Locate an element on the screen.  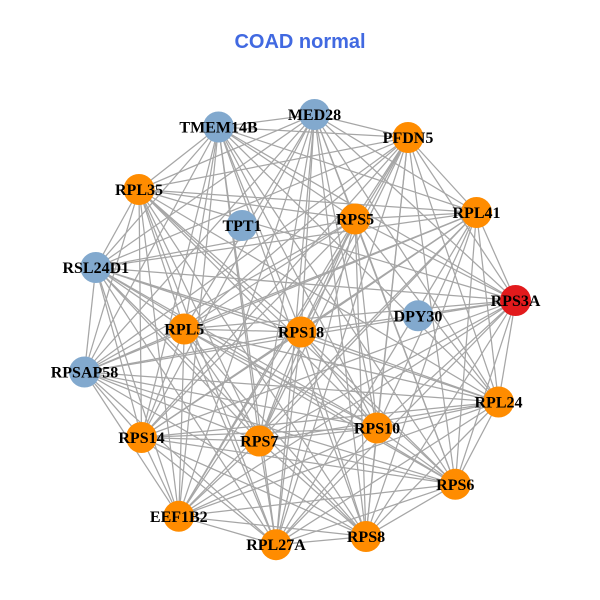
svg-text: RPS3A is located at coordinates (516, 301).